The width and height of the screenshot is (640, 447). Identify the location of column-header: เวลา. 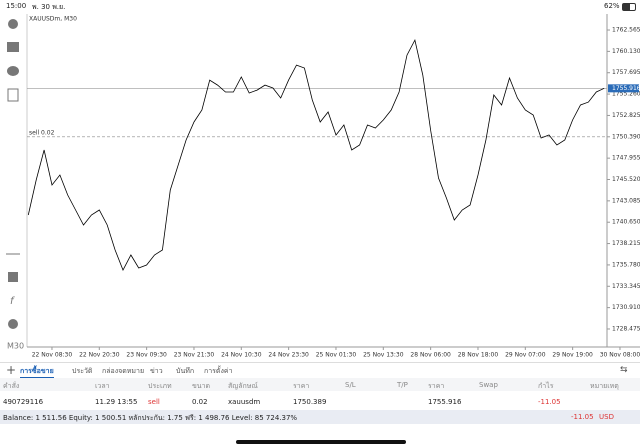
(102, 386).